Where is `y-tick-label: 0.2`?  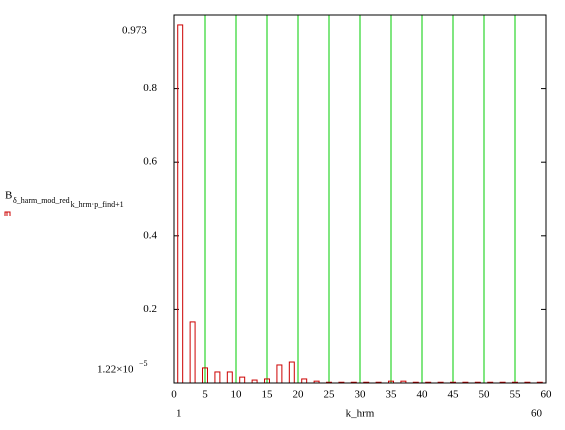
y-tick-label: 0.2 is located at coordinates (150, 309).